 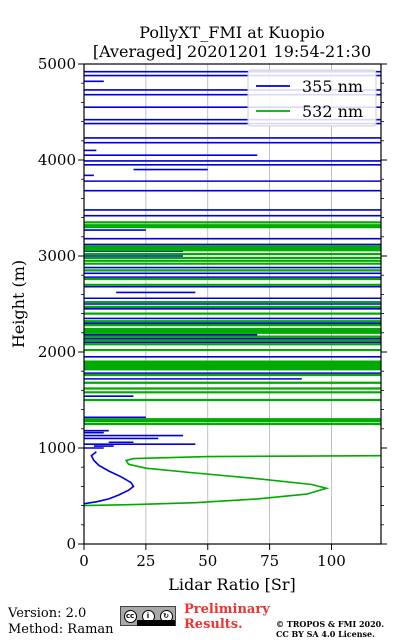 I want to click on copyright-line-2: CC BY SA 4.0 License., so click(x=325, y=634).